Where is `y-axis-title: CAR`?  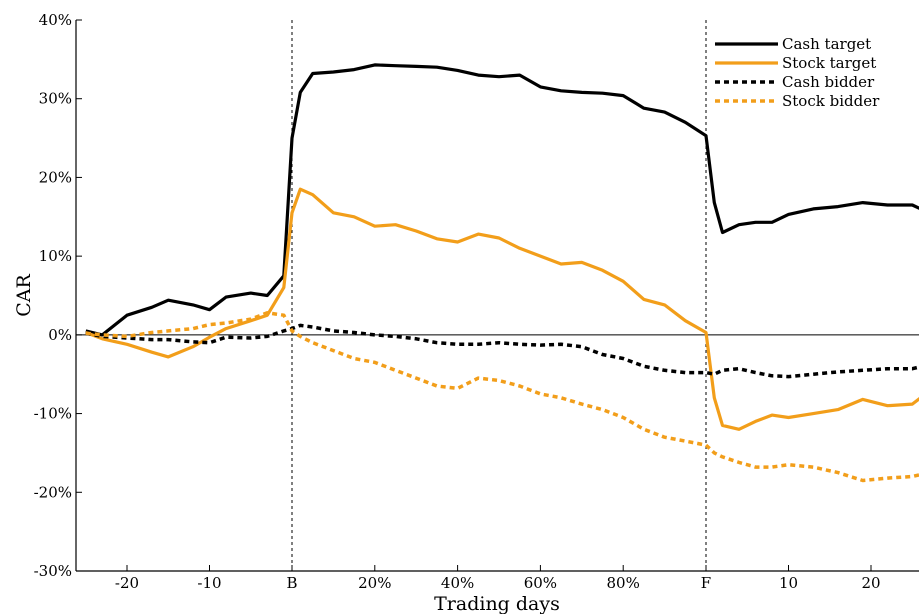 y-axis-title: CAR is located at coordinates (24, 295).